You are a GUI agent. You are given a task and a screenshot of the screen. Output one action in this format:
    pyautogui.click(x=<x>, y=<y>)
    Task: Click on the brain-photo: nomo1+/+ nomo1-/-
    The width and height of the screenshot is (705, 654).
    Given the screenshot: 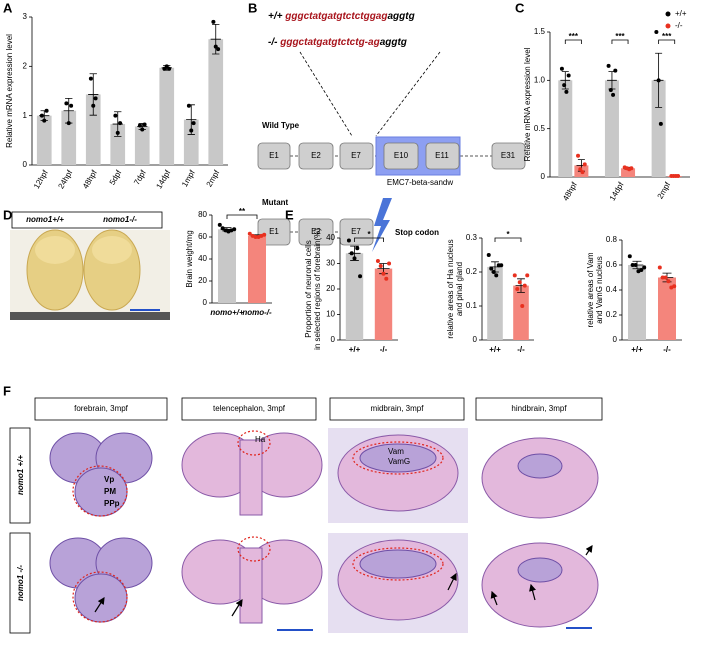 What is the action you would take?
    pyautogui.click(x=90, y=265)
    